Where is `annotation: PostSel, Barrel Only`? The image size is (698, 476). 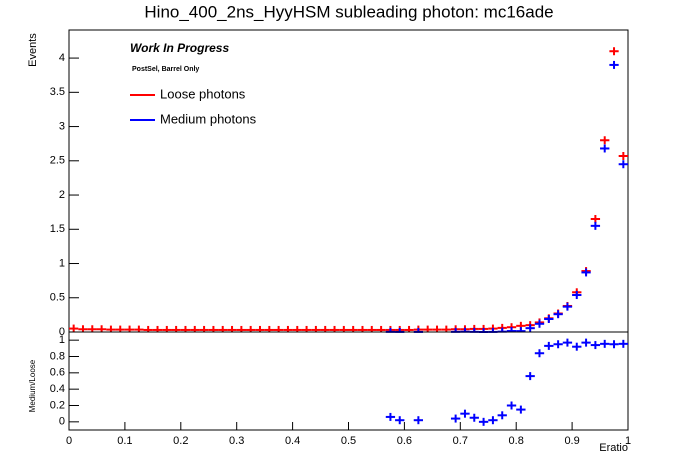
annotation: PostSel, Barrel Only is located at coordinates (165, 69).